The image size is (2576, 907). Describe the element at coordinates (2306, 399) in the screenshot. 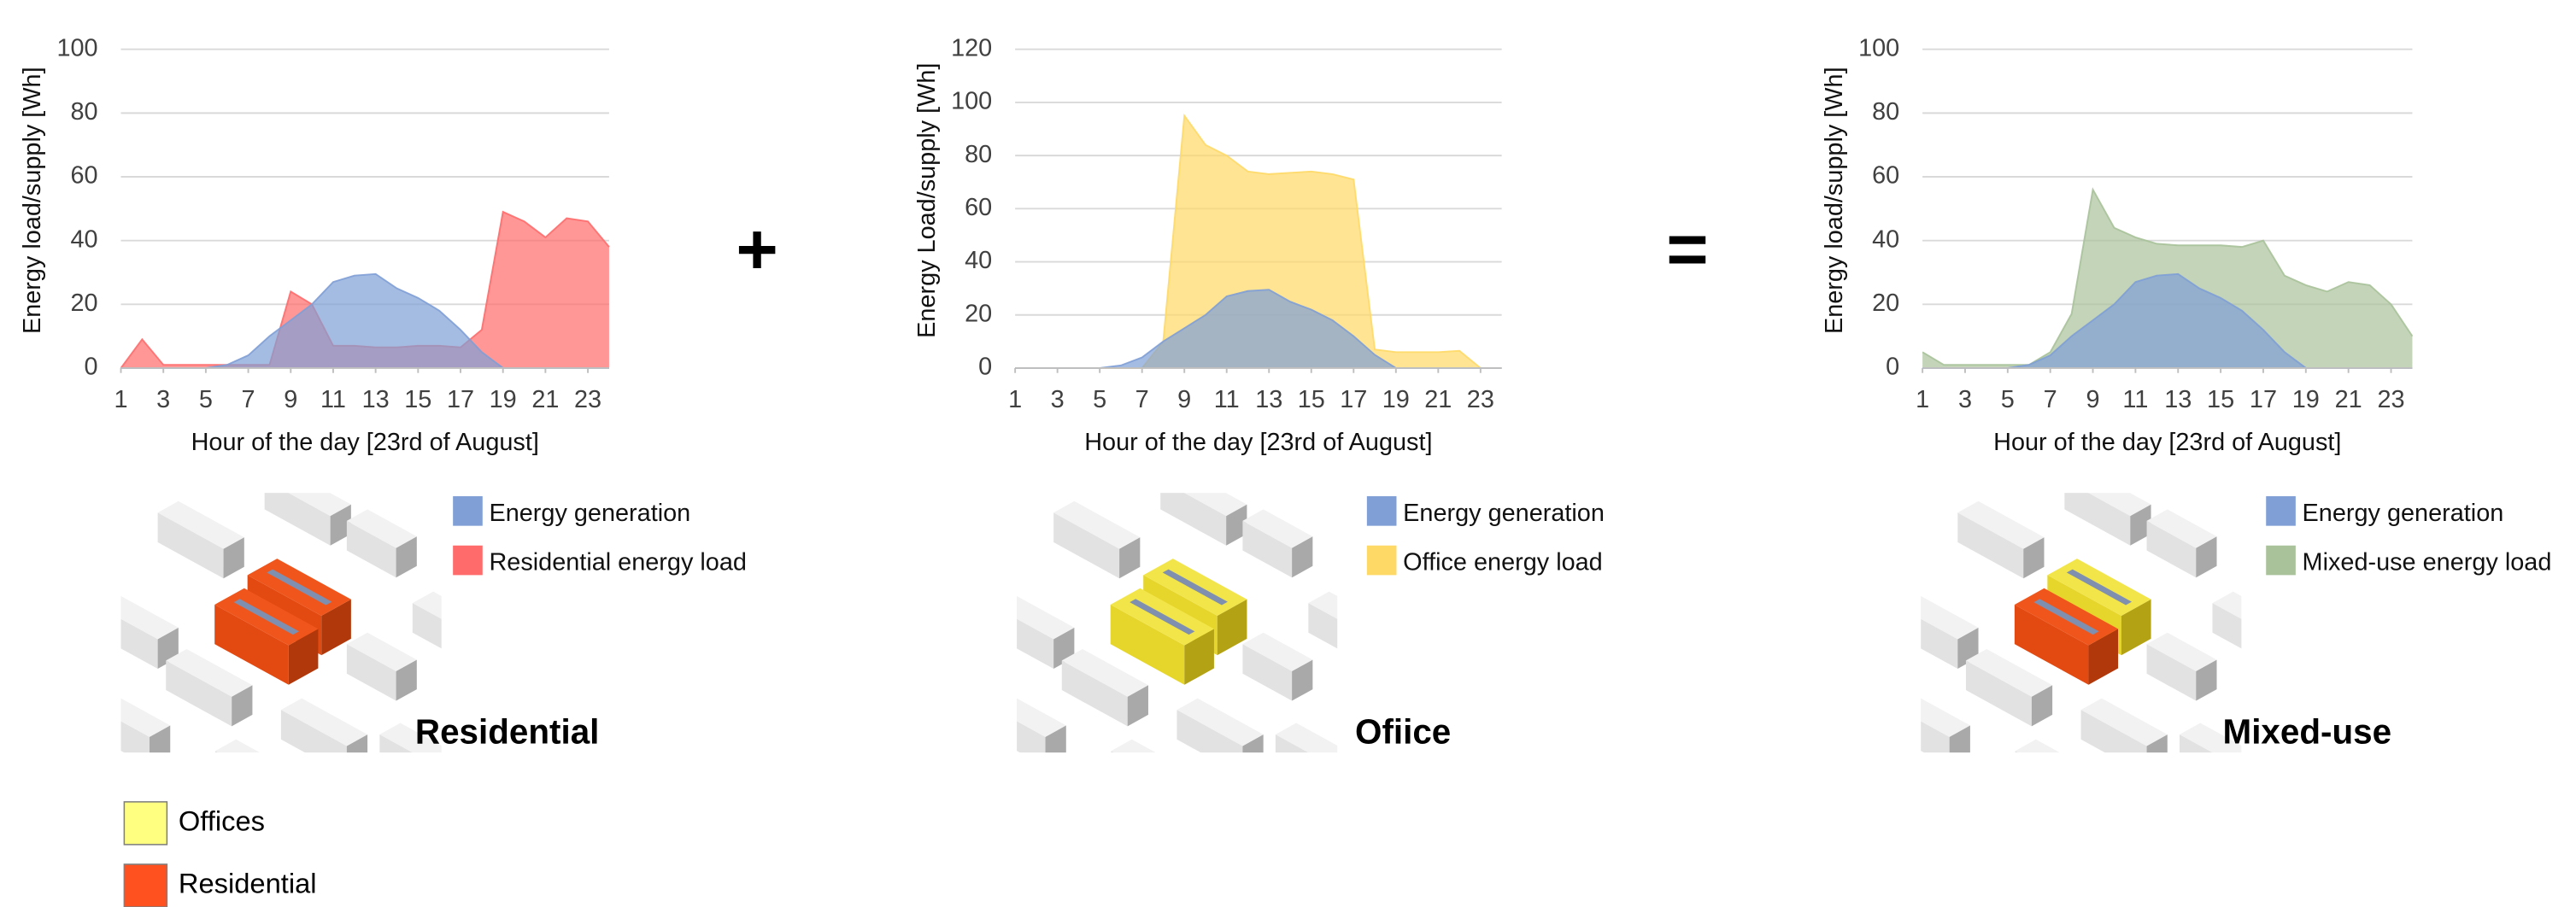

I see `x-tick-label: 19` at that location.